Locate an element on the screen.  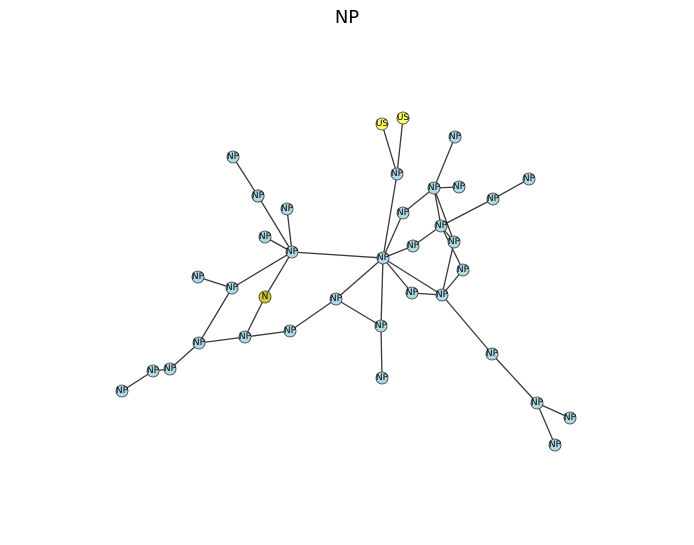
node-label: N is located at coordinates (265, 297).